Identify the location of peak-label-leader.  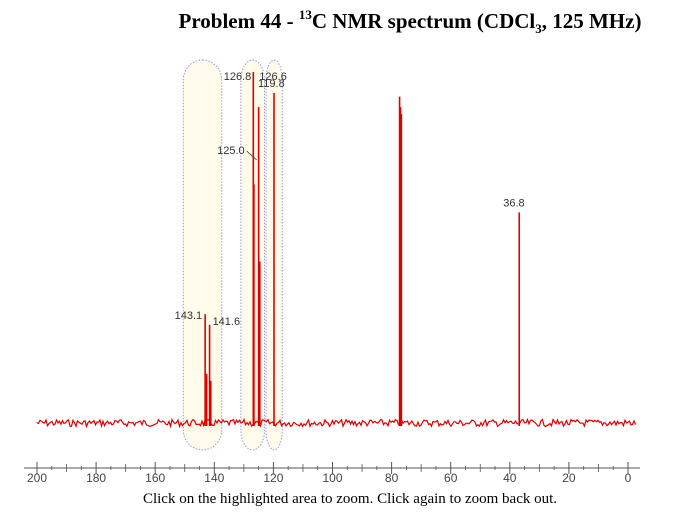
(251, 155).